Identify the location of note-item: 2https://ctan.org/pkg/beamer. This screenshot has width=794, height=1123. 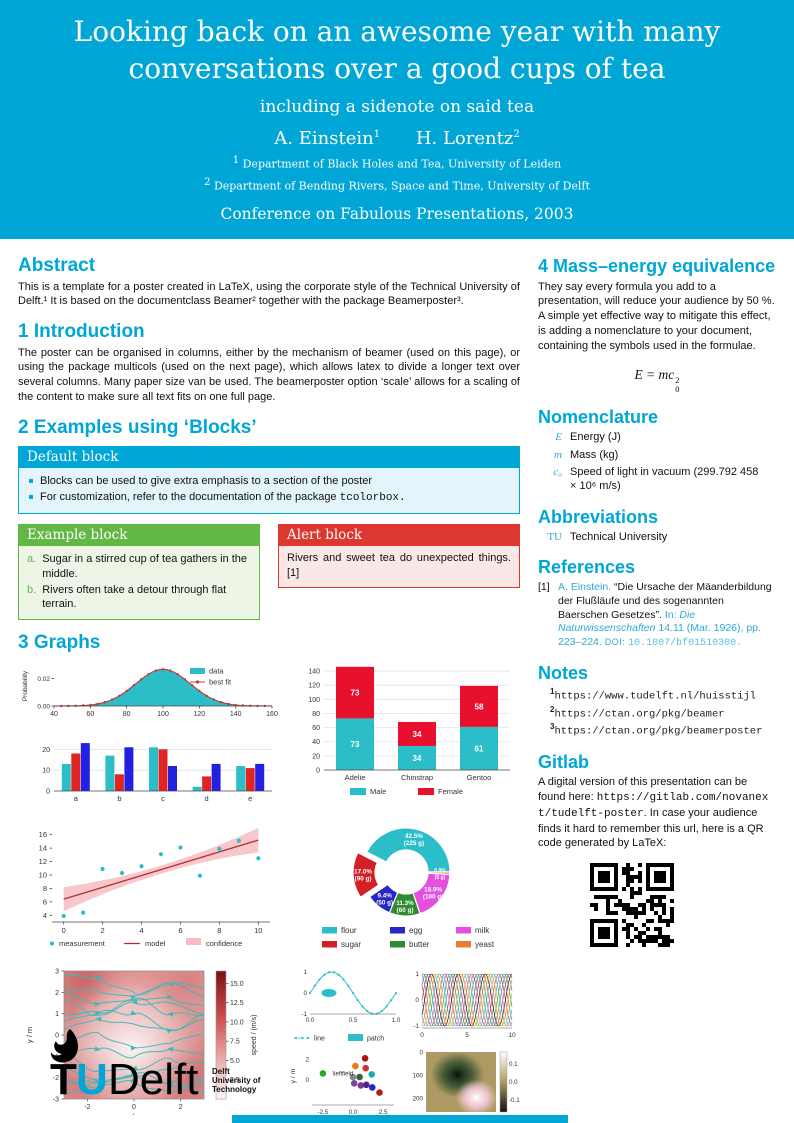
(637, 712).